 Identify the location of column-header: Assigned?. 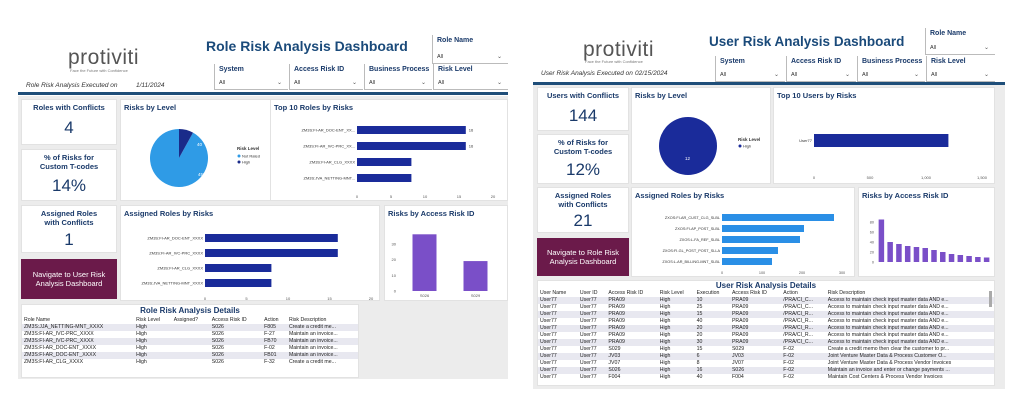
(185, 320).